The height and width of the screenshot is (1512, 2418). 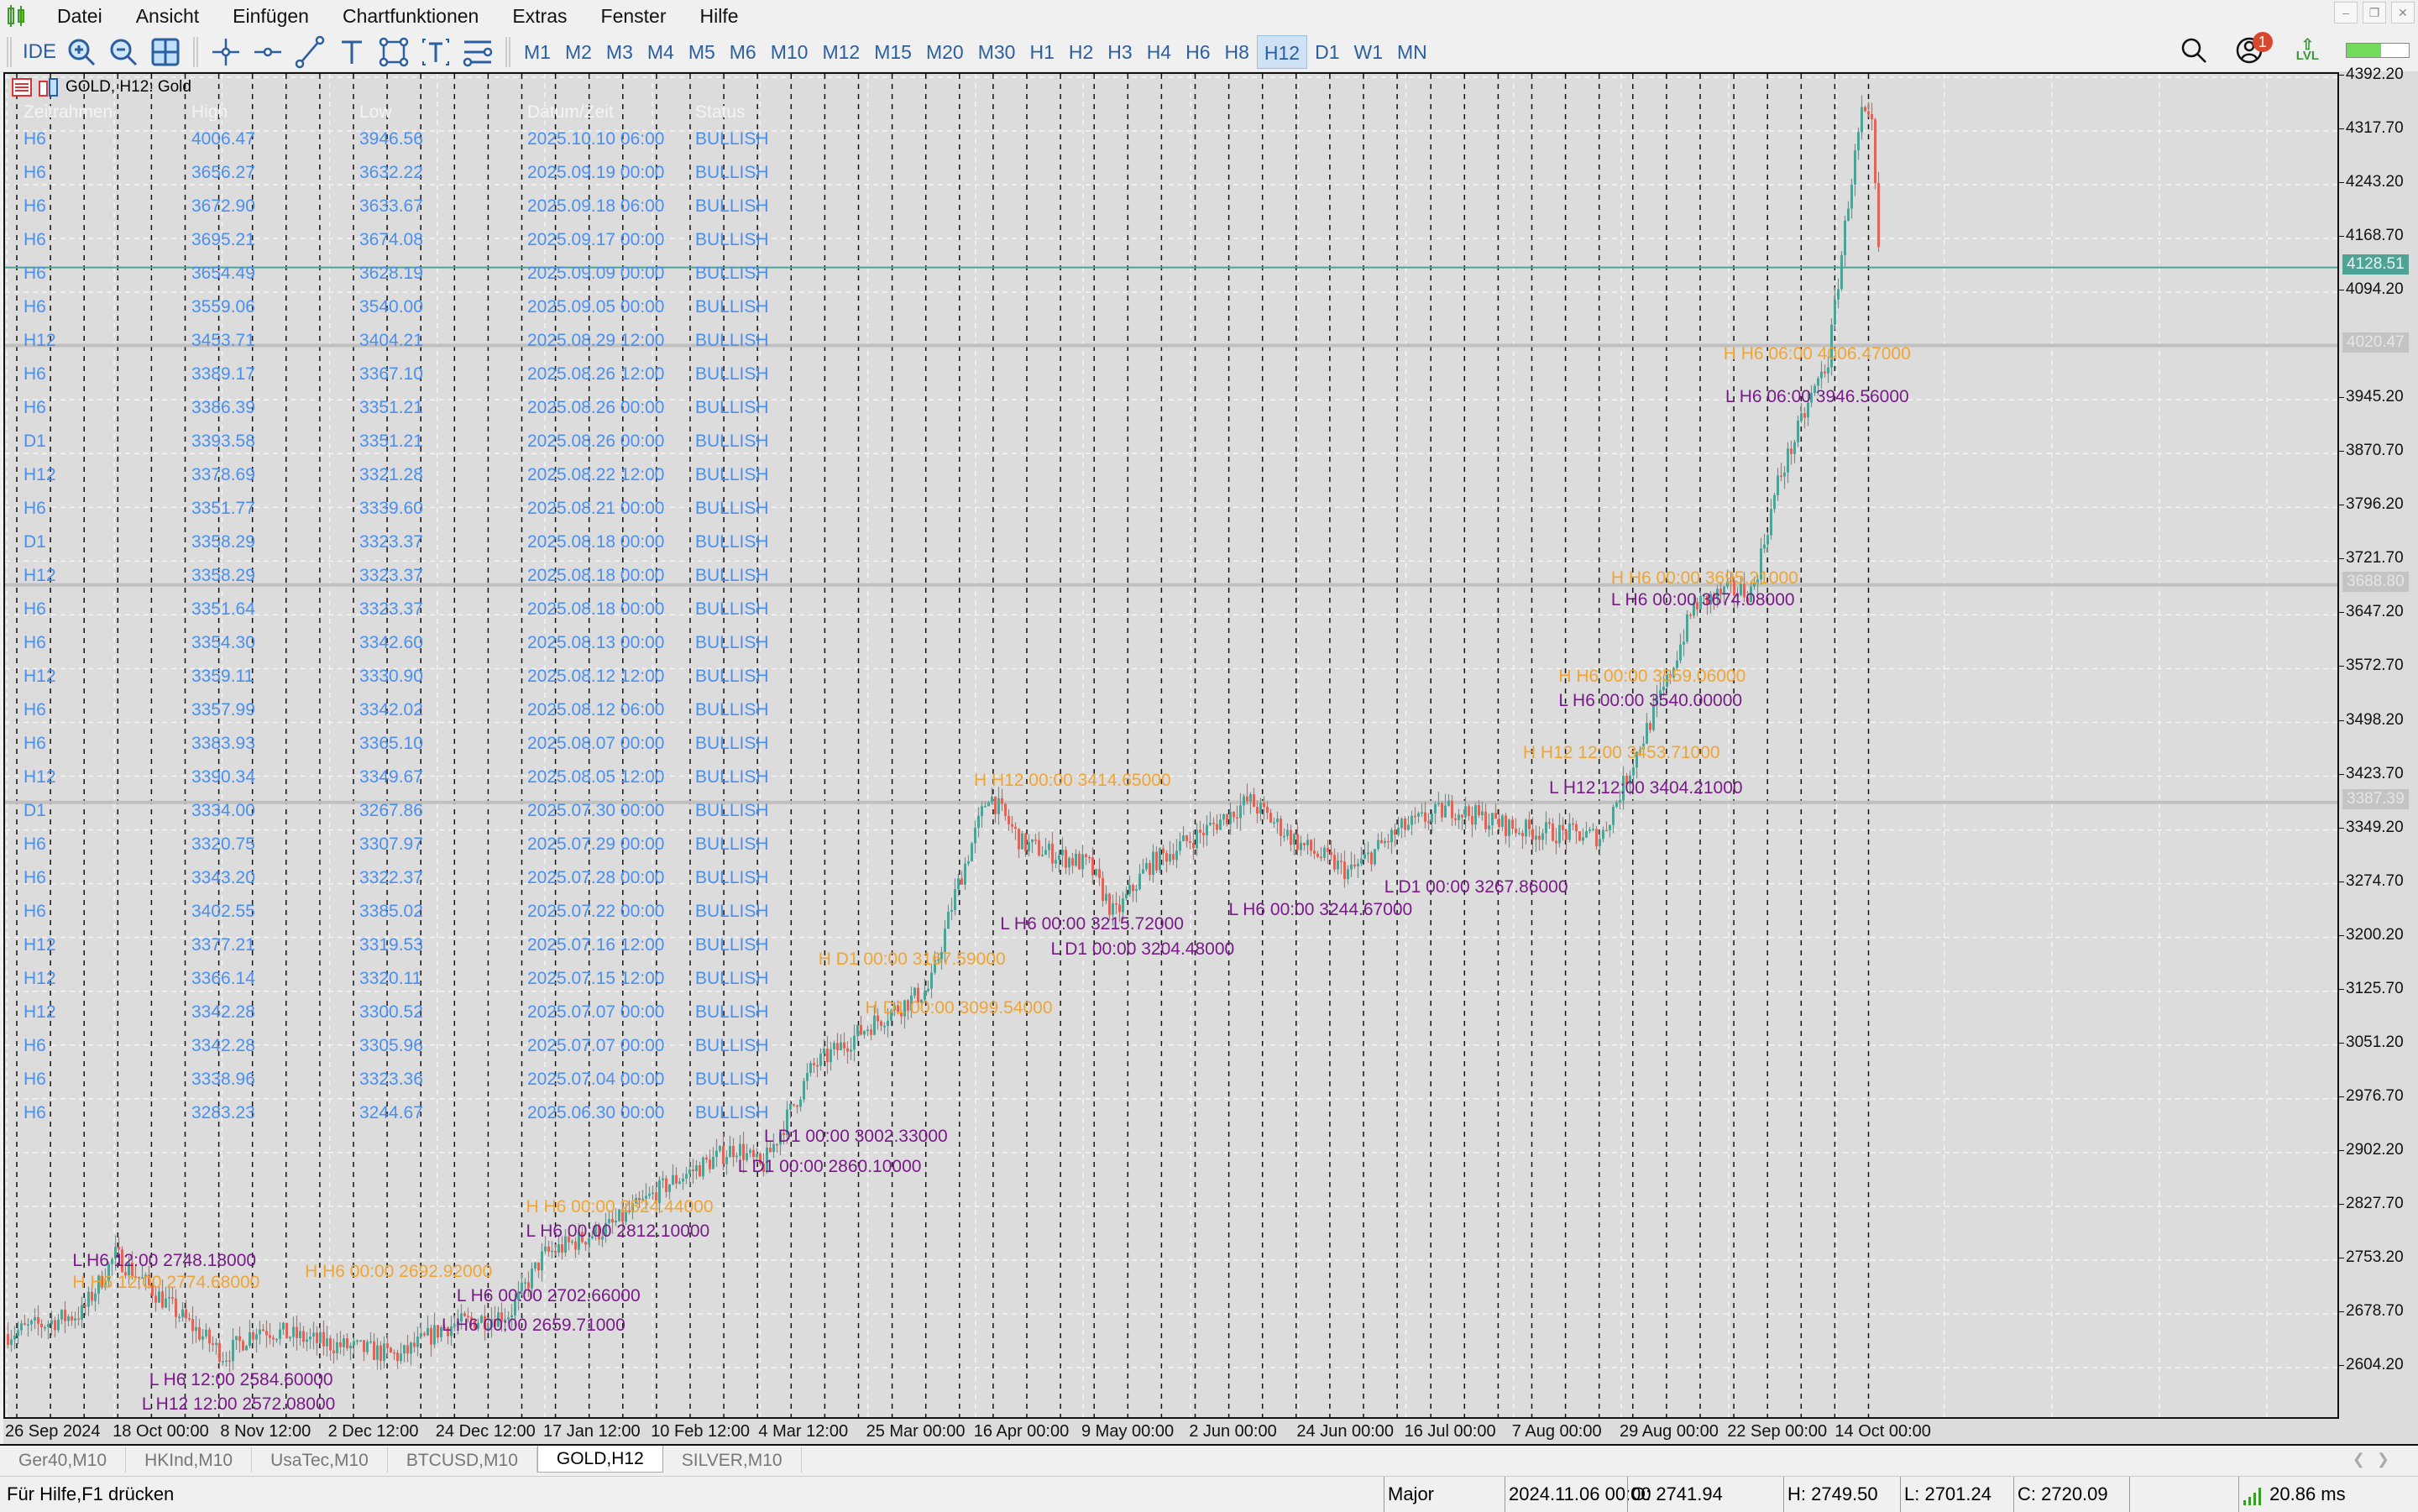 I want to click on timeframe-h6: H6, so click(x=1198, y=51).